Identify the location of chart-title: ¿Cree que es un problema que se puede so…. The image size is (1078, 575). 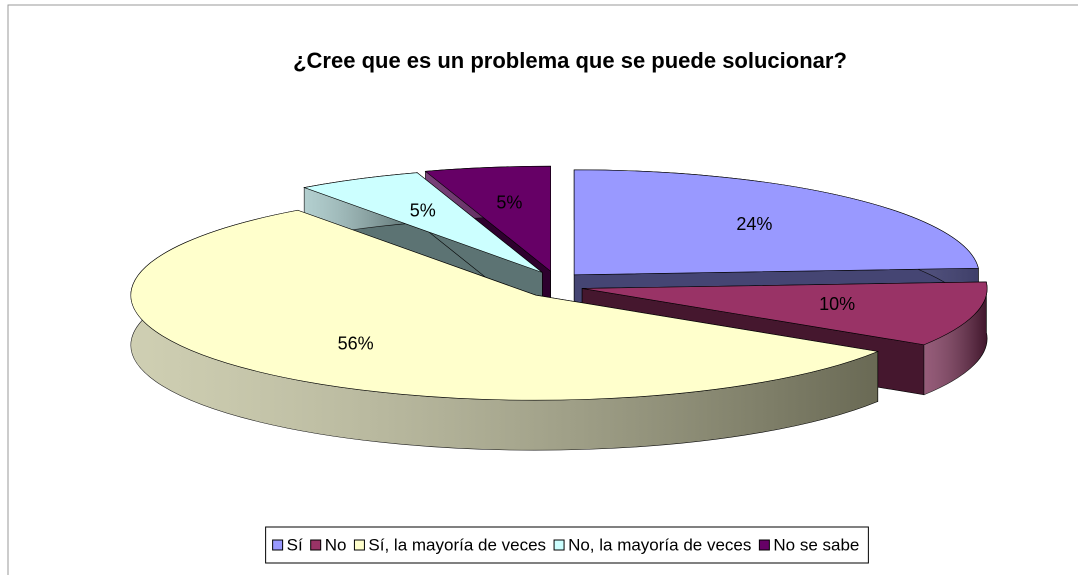
(570, 60).